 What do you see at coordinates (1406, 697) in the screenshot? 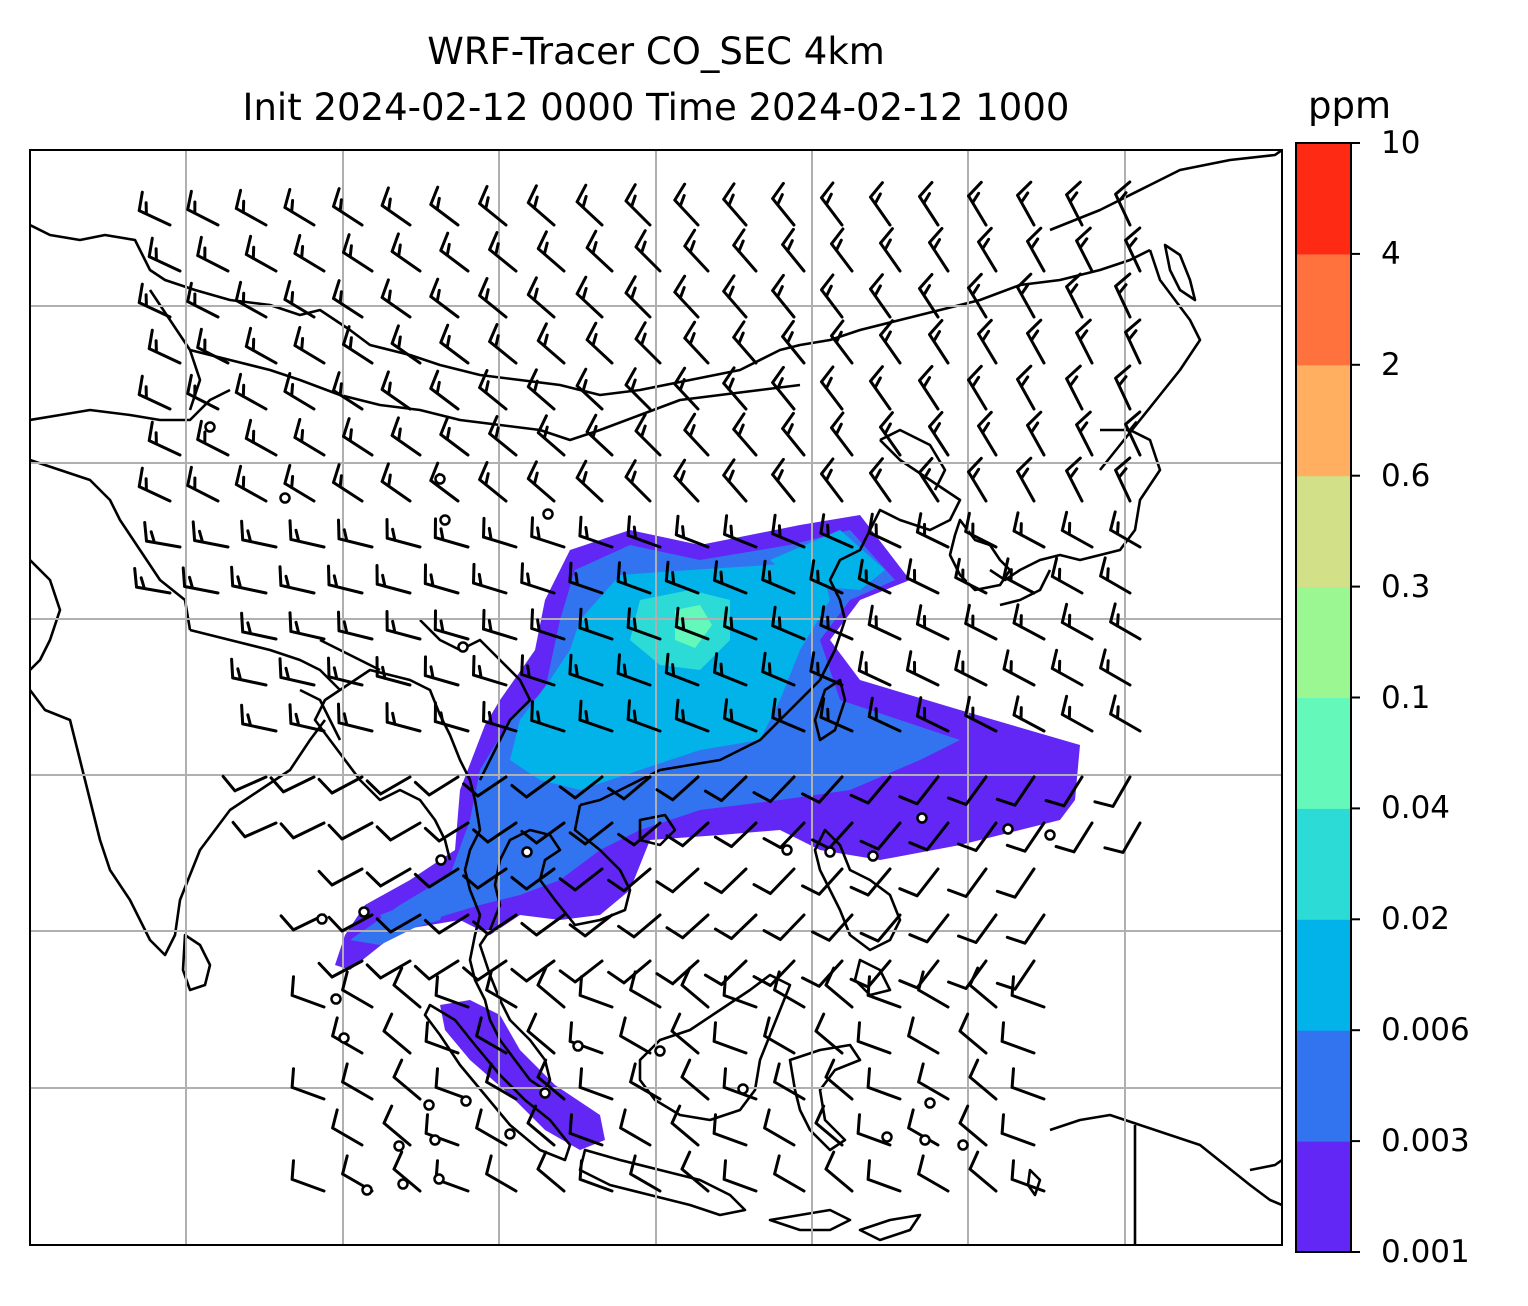
I see `colorbar-tick-label: 0.1` at bounding box center [1406, 697].